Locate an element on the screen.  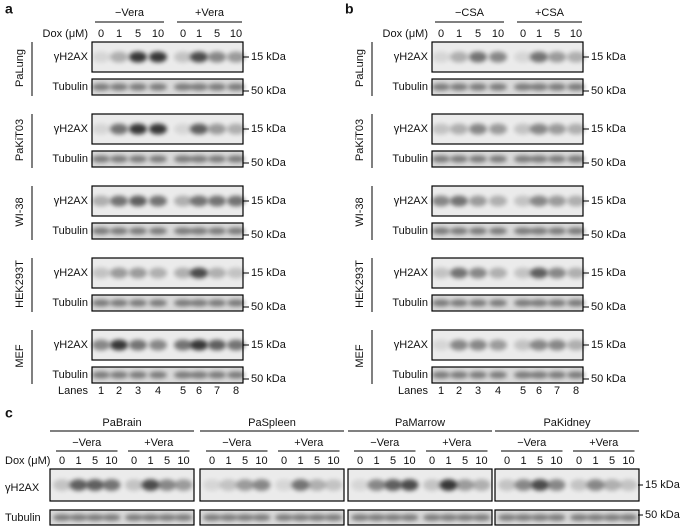
lane: 4 is located at coordinates (158, 391).